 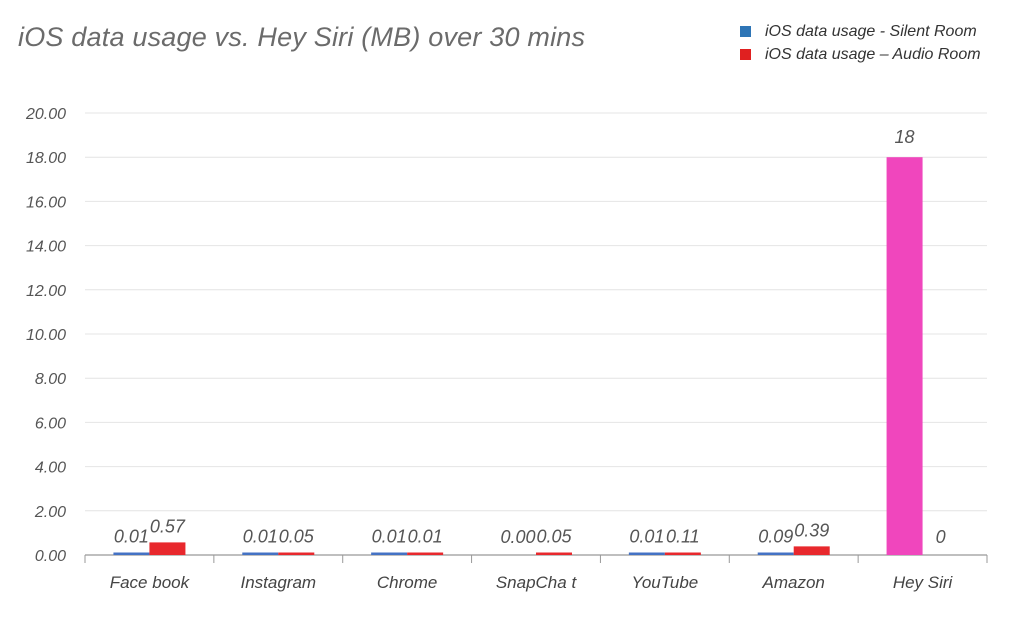 I want to click on y-tick-label: 18.00, so click(x=46, y=158).